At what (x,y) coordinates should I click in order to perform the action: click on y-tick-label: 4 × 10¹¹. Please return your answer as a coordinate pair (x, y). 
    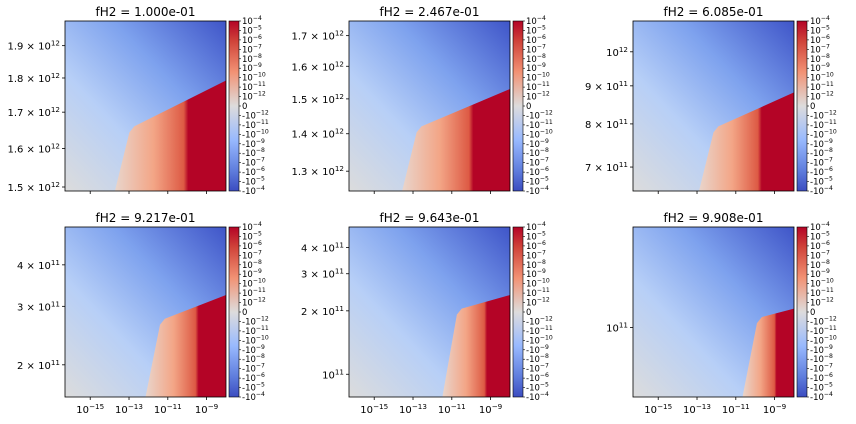
    Looking at the image, I should click on (38, 265).